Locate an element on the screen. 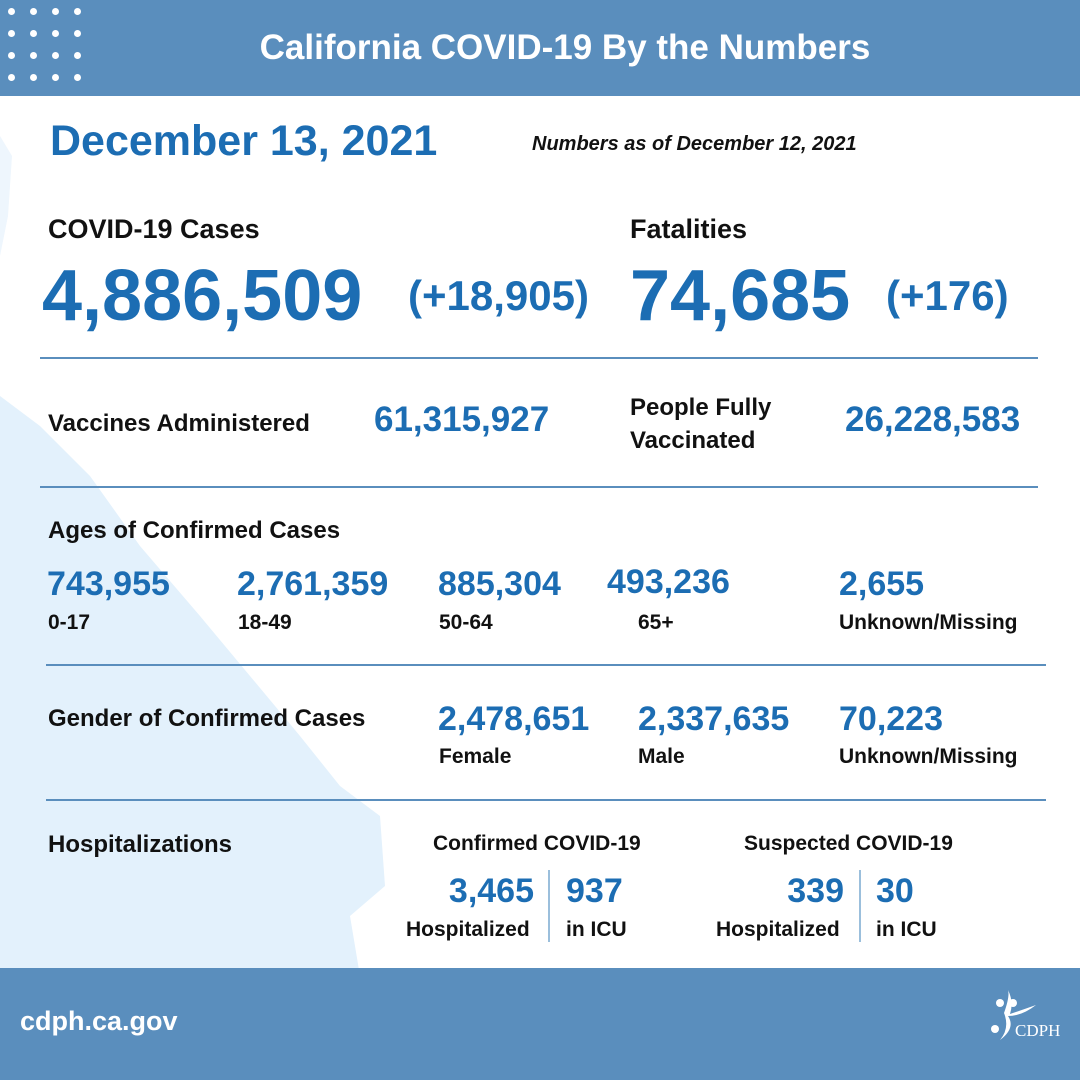  suspected-hospitalized-label: Hospitalized is located at coordinates (778, 929).